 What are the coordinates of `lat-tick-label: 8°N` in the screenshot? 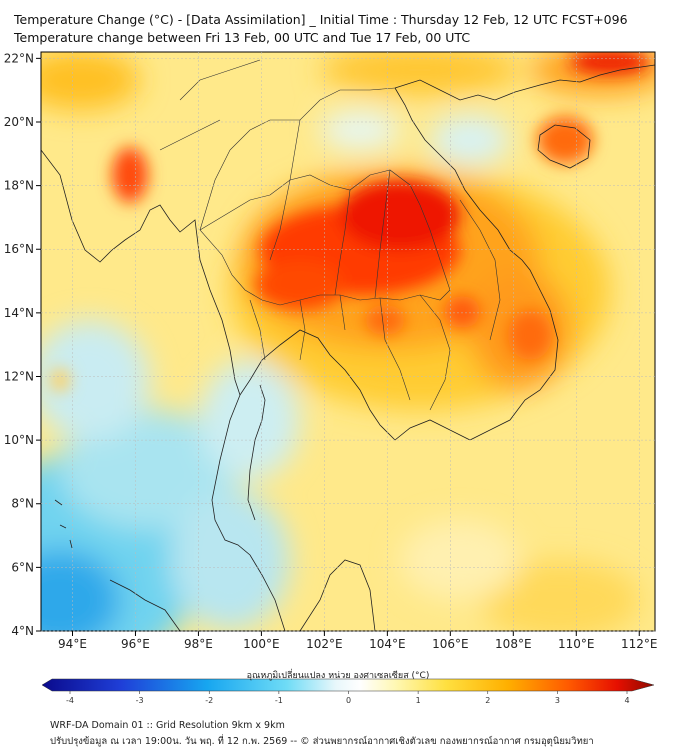 It's located at (22, 504).